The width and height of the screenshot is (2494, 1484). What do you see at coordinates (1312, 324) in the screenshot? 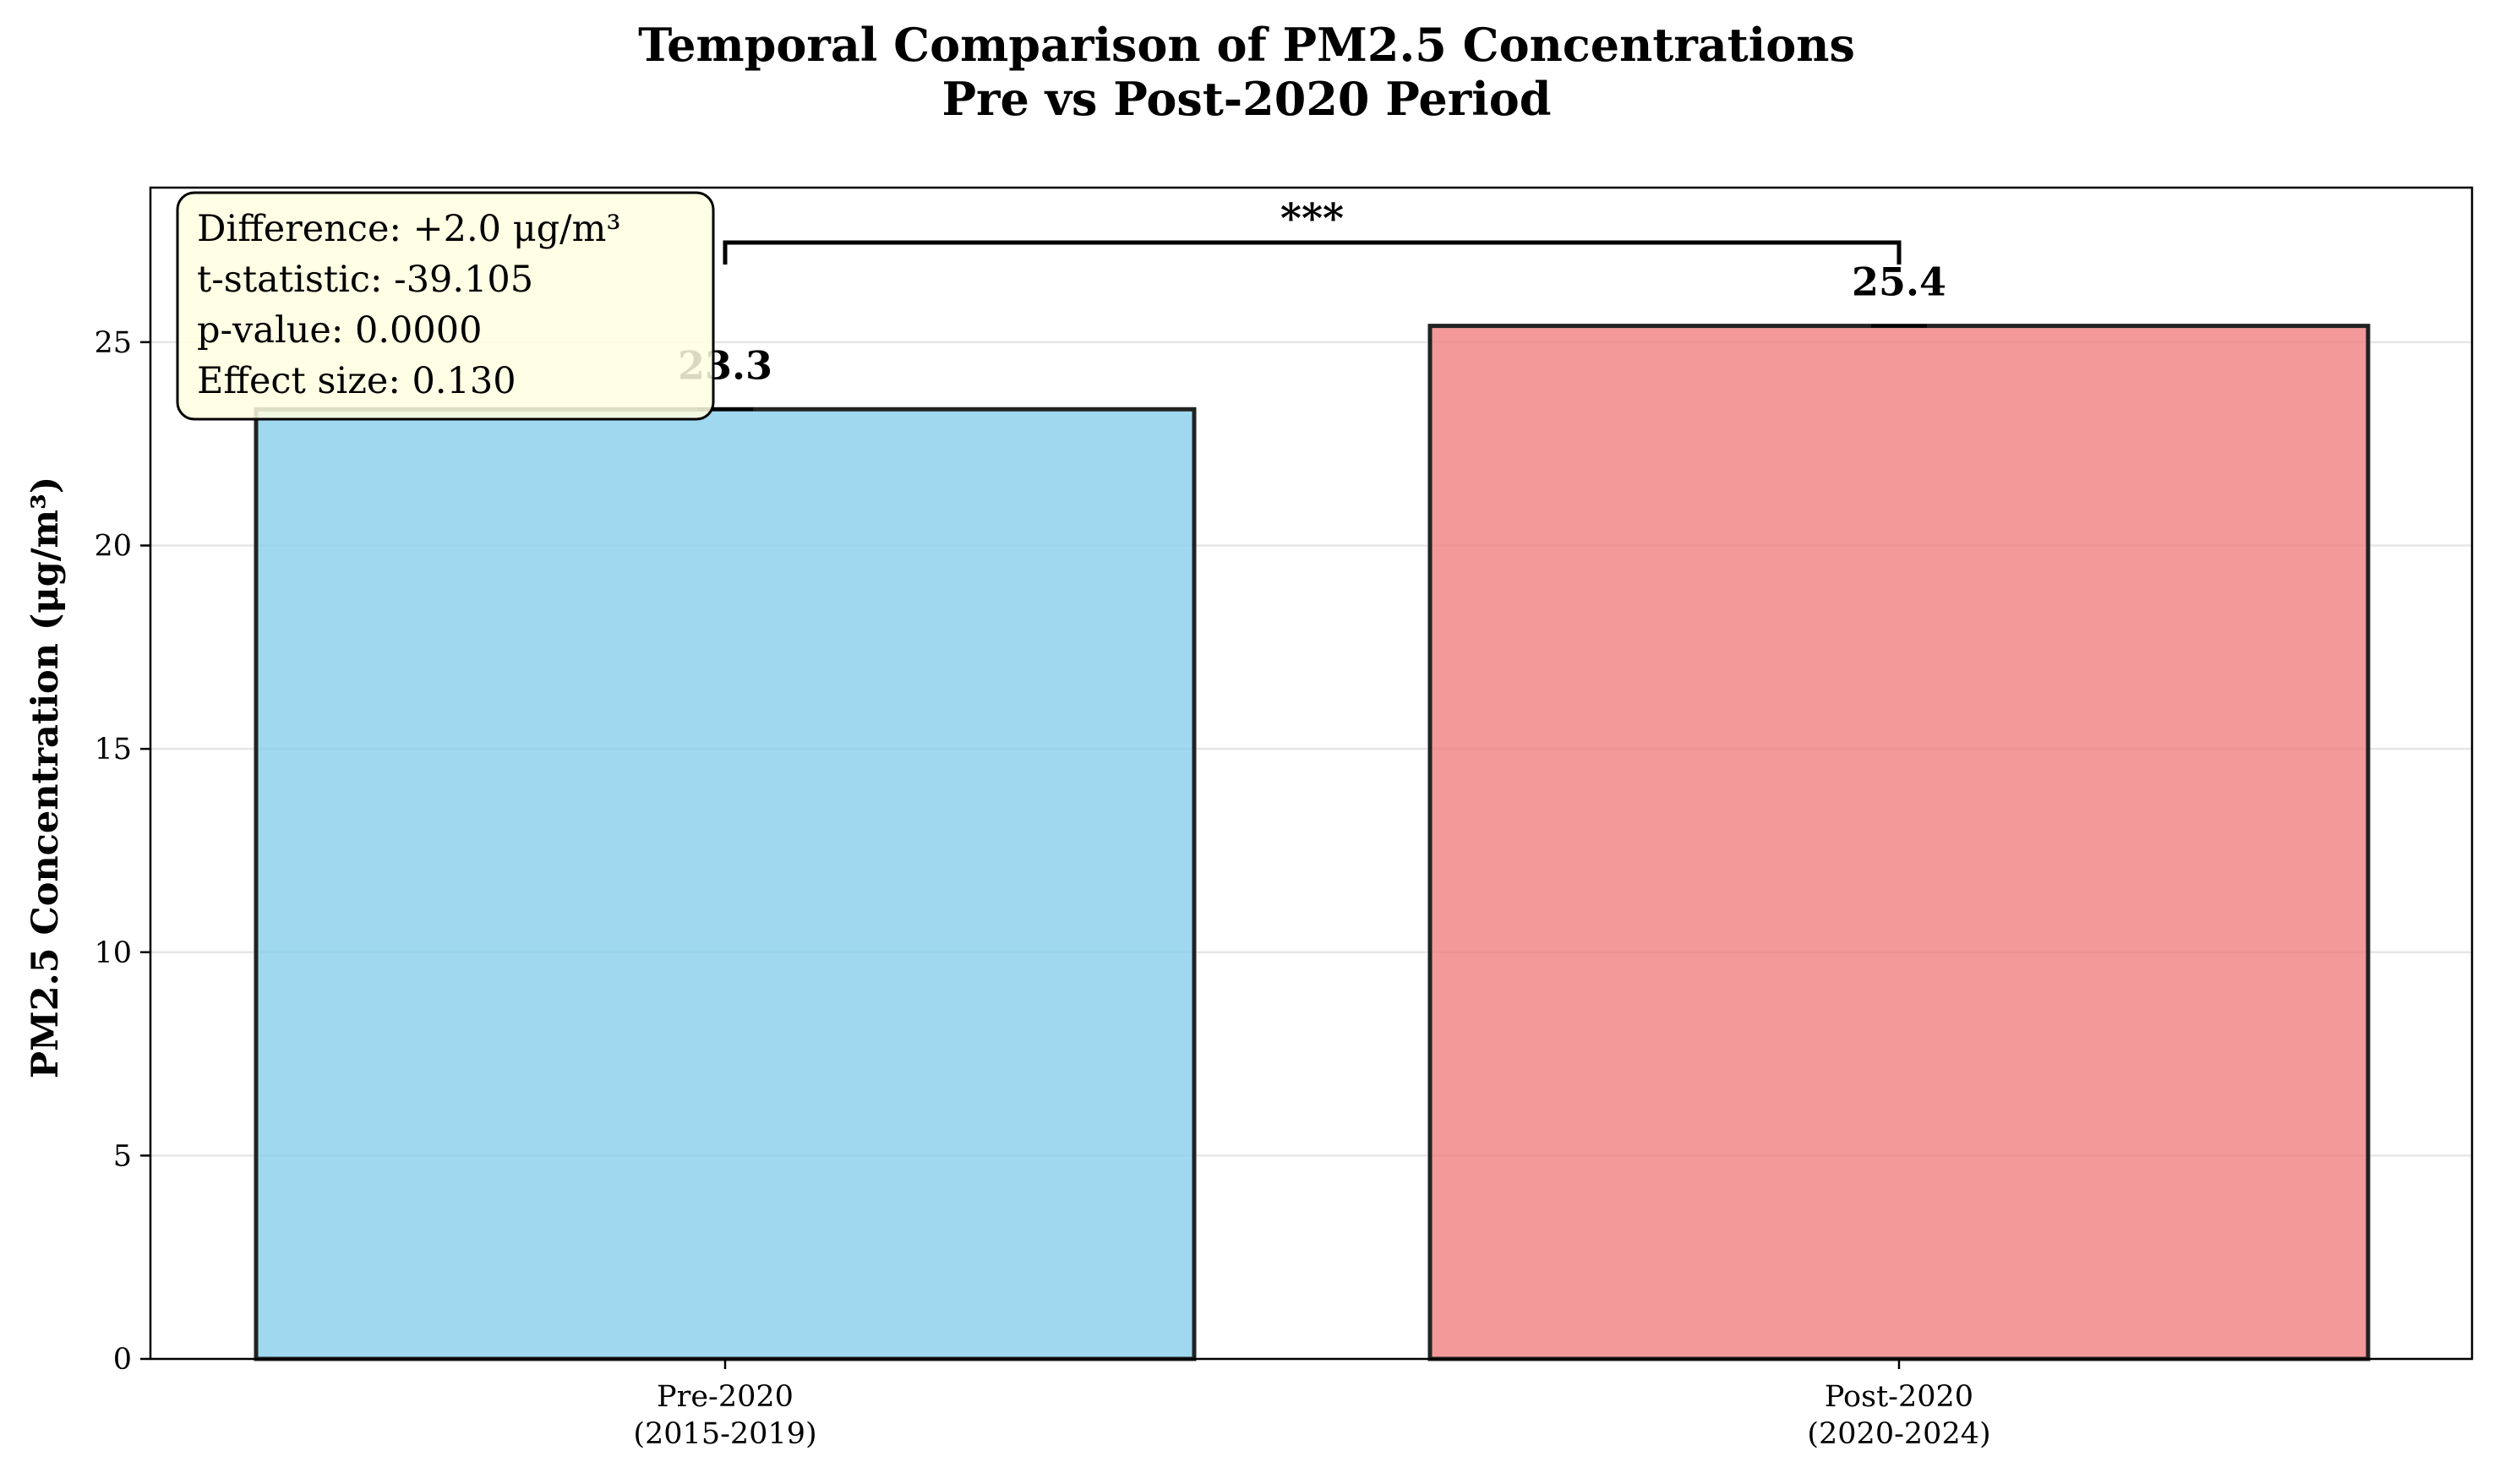
I see `value-labels: 23.325.4` at bounding box center [1312, 324].